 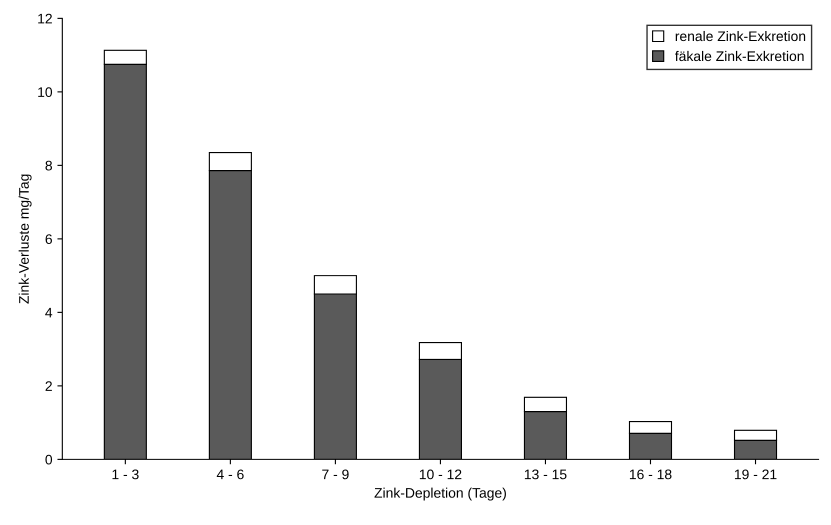 I want to click on x-tick-label: 4 - 6, so click(x=230, y=474).